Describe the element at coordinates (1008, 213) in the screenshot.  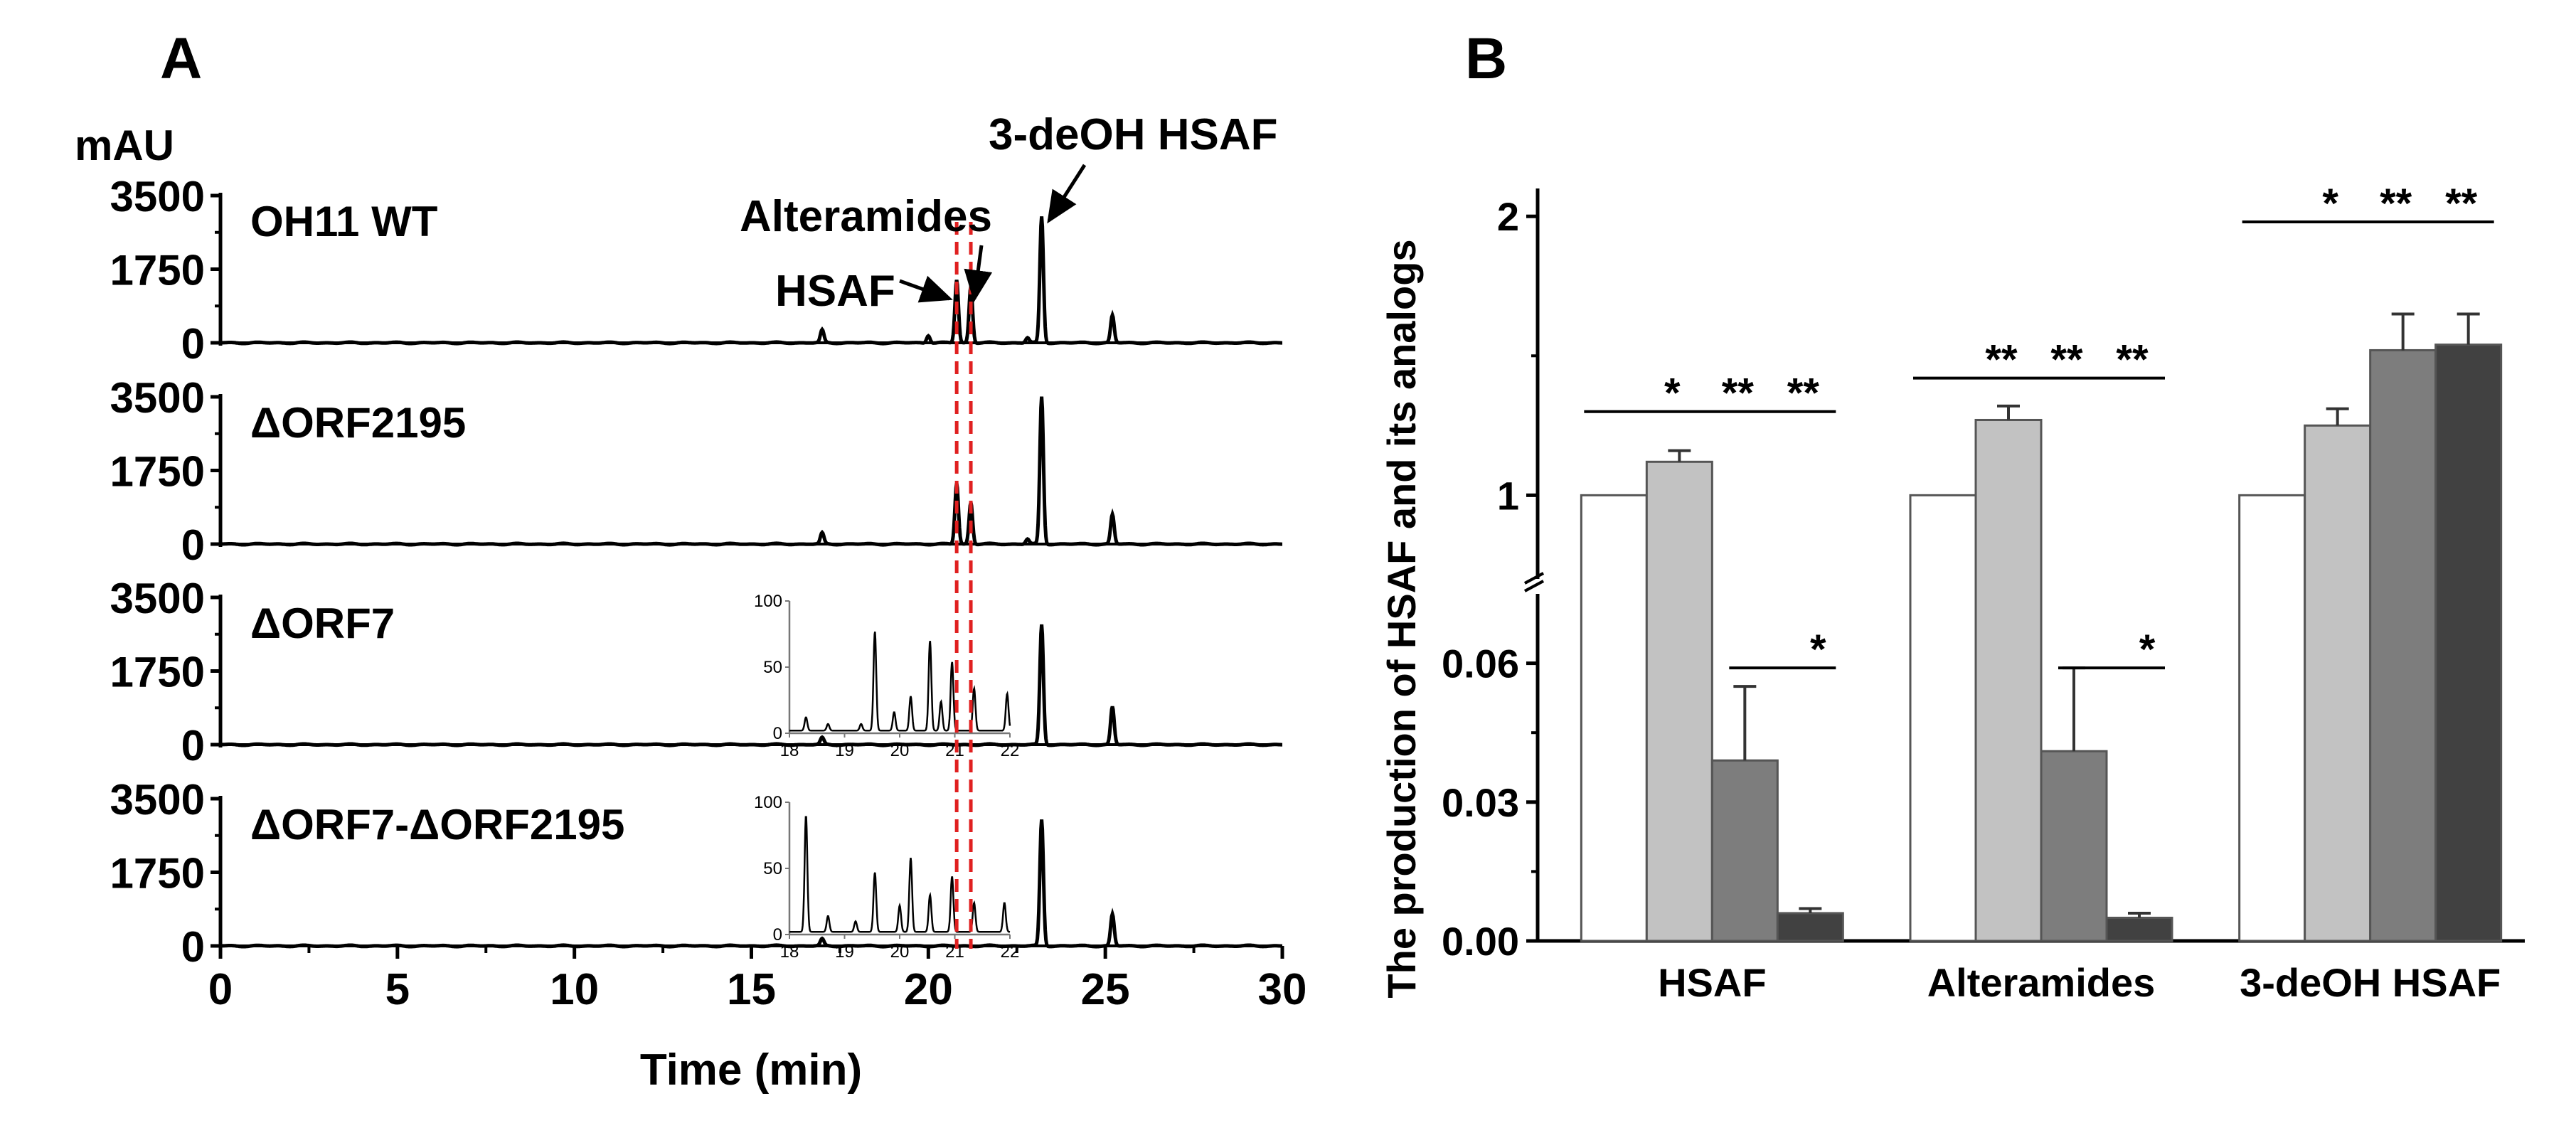
I see `peak-annotations: 3-deOH HSAF Alteramides HSAF` at that location.